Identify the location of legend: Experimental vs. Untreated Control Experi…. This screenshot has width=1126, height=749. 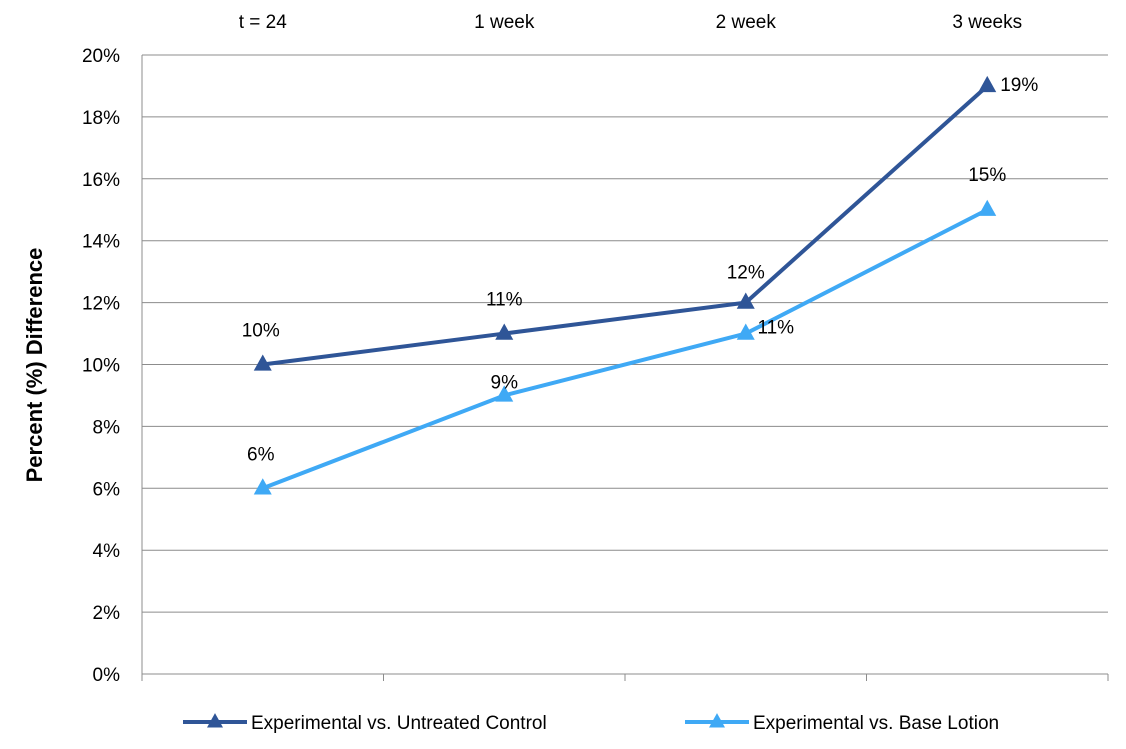
(591, 723).